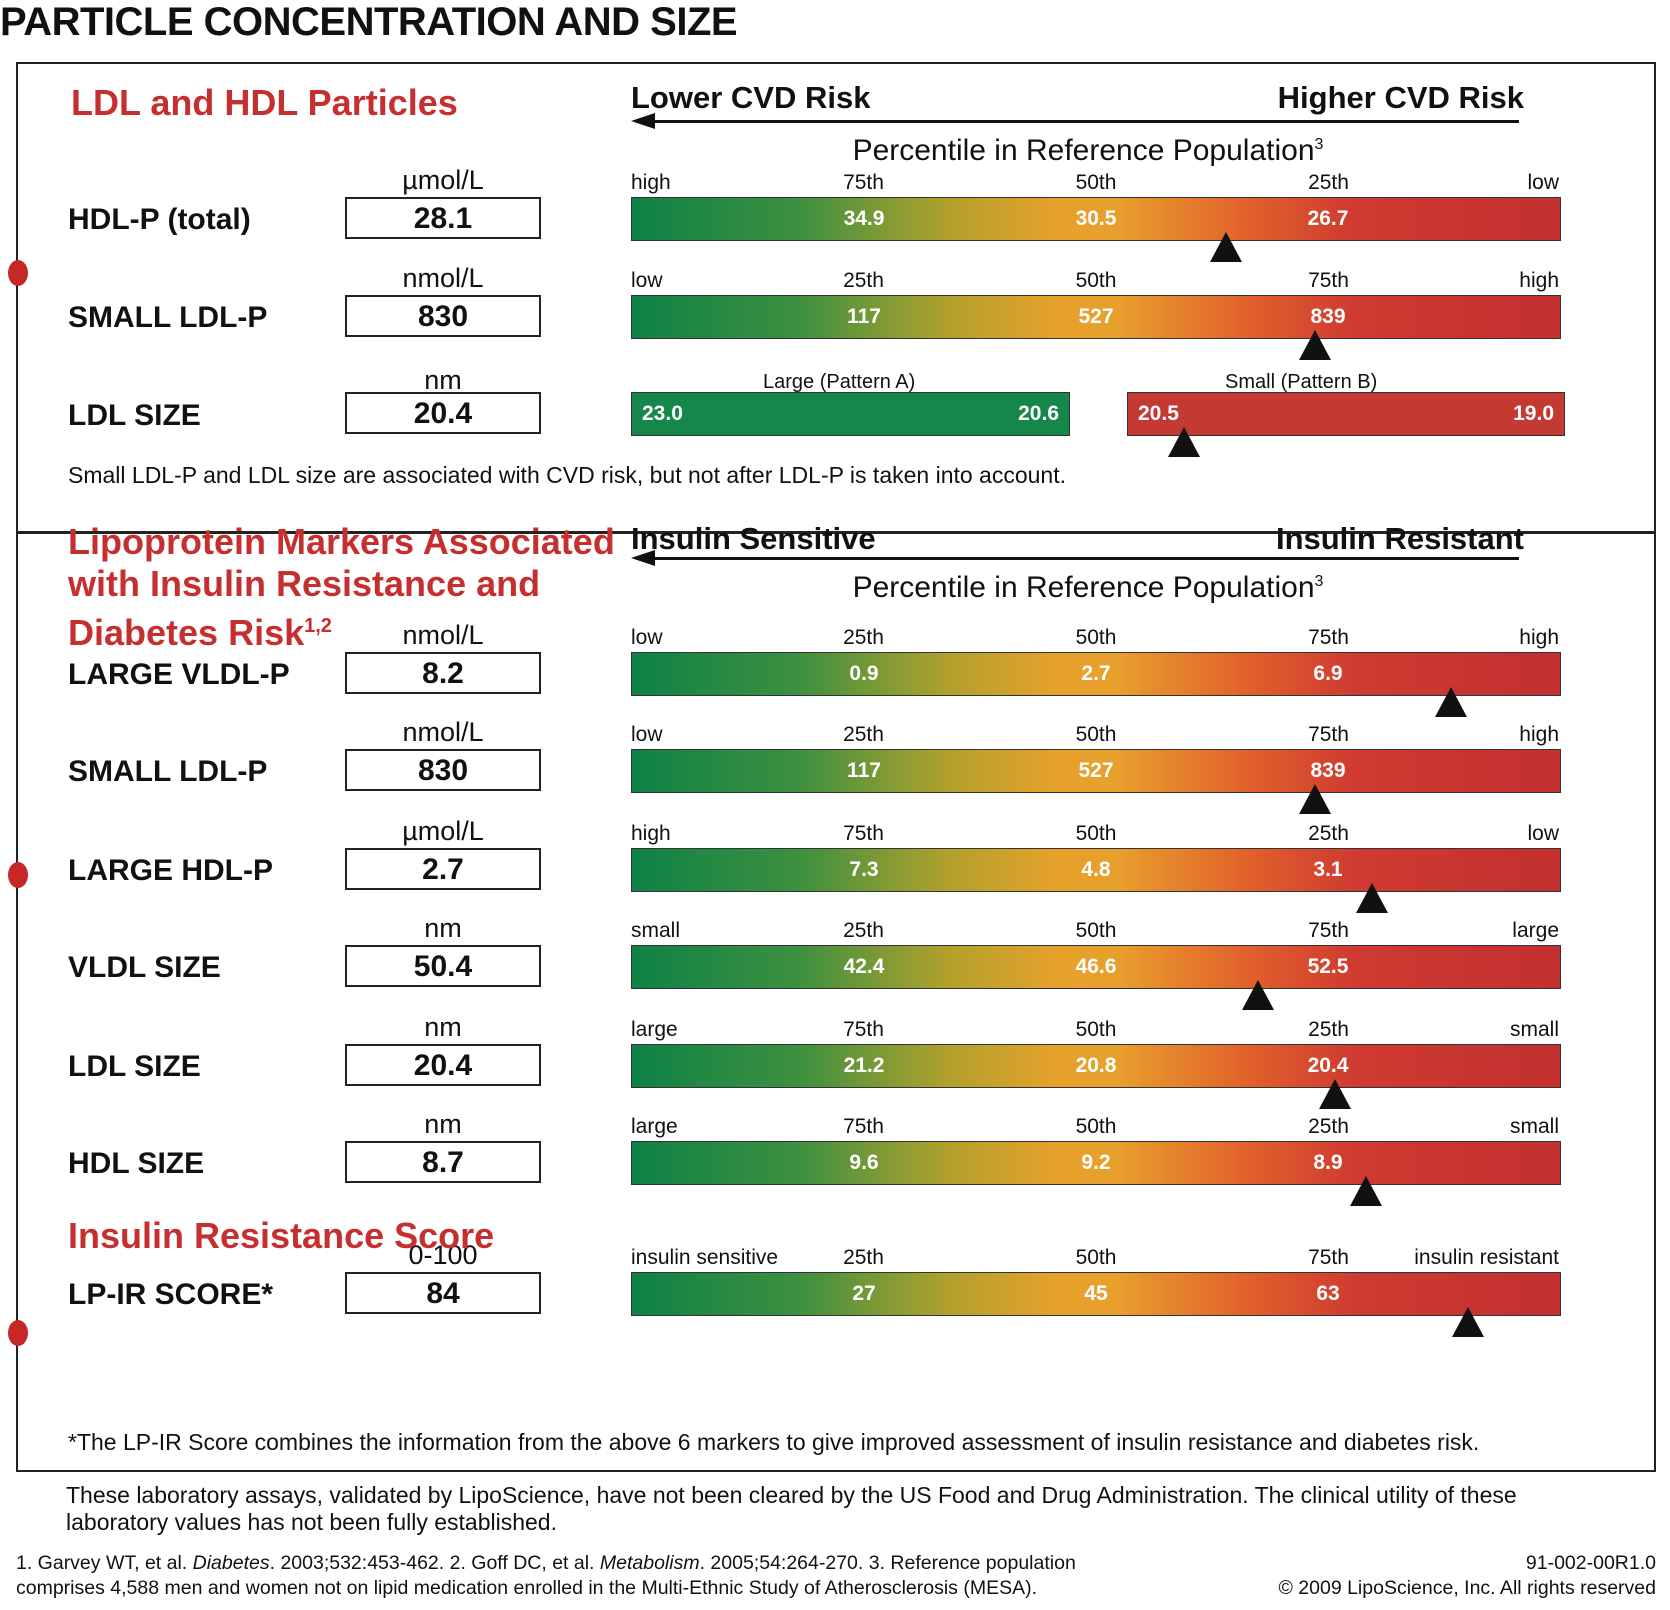  I want to click on higher-risk-label: Higher CVD Risk, so click(1400, 97).